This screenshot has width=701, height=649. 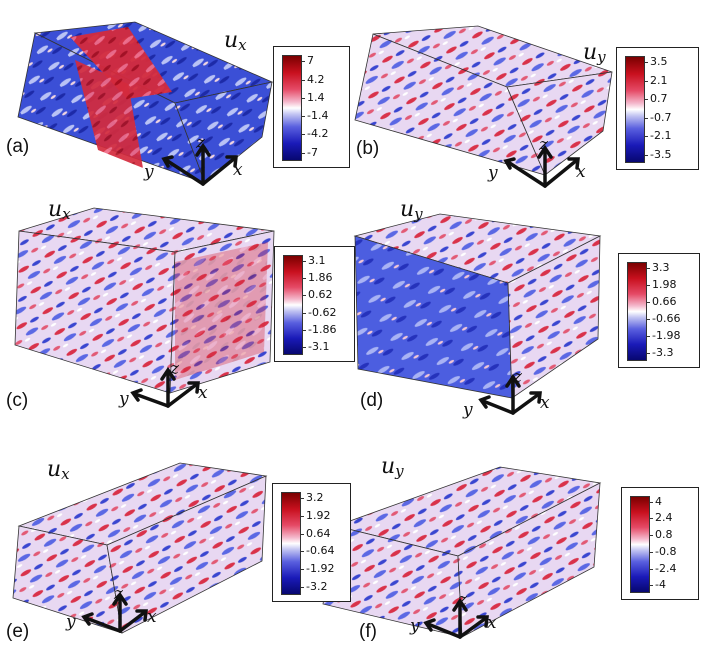 What do you see at coordinates (70, 622) in the screenshot?
I see `axis-e-y: y` at bounding box center [70, 622].